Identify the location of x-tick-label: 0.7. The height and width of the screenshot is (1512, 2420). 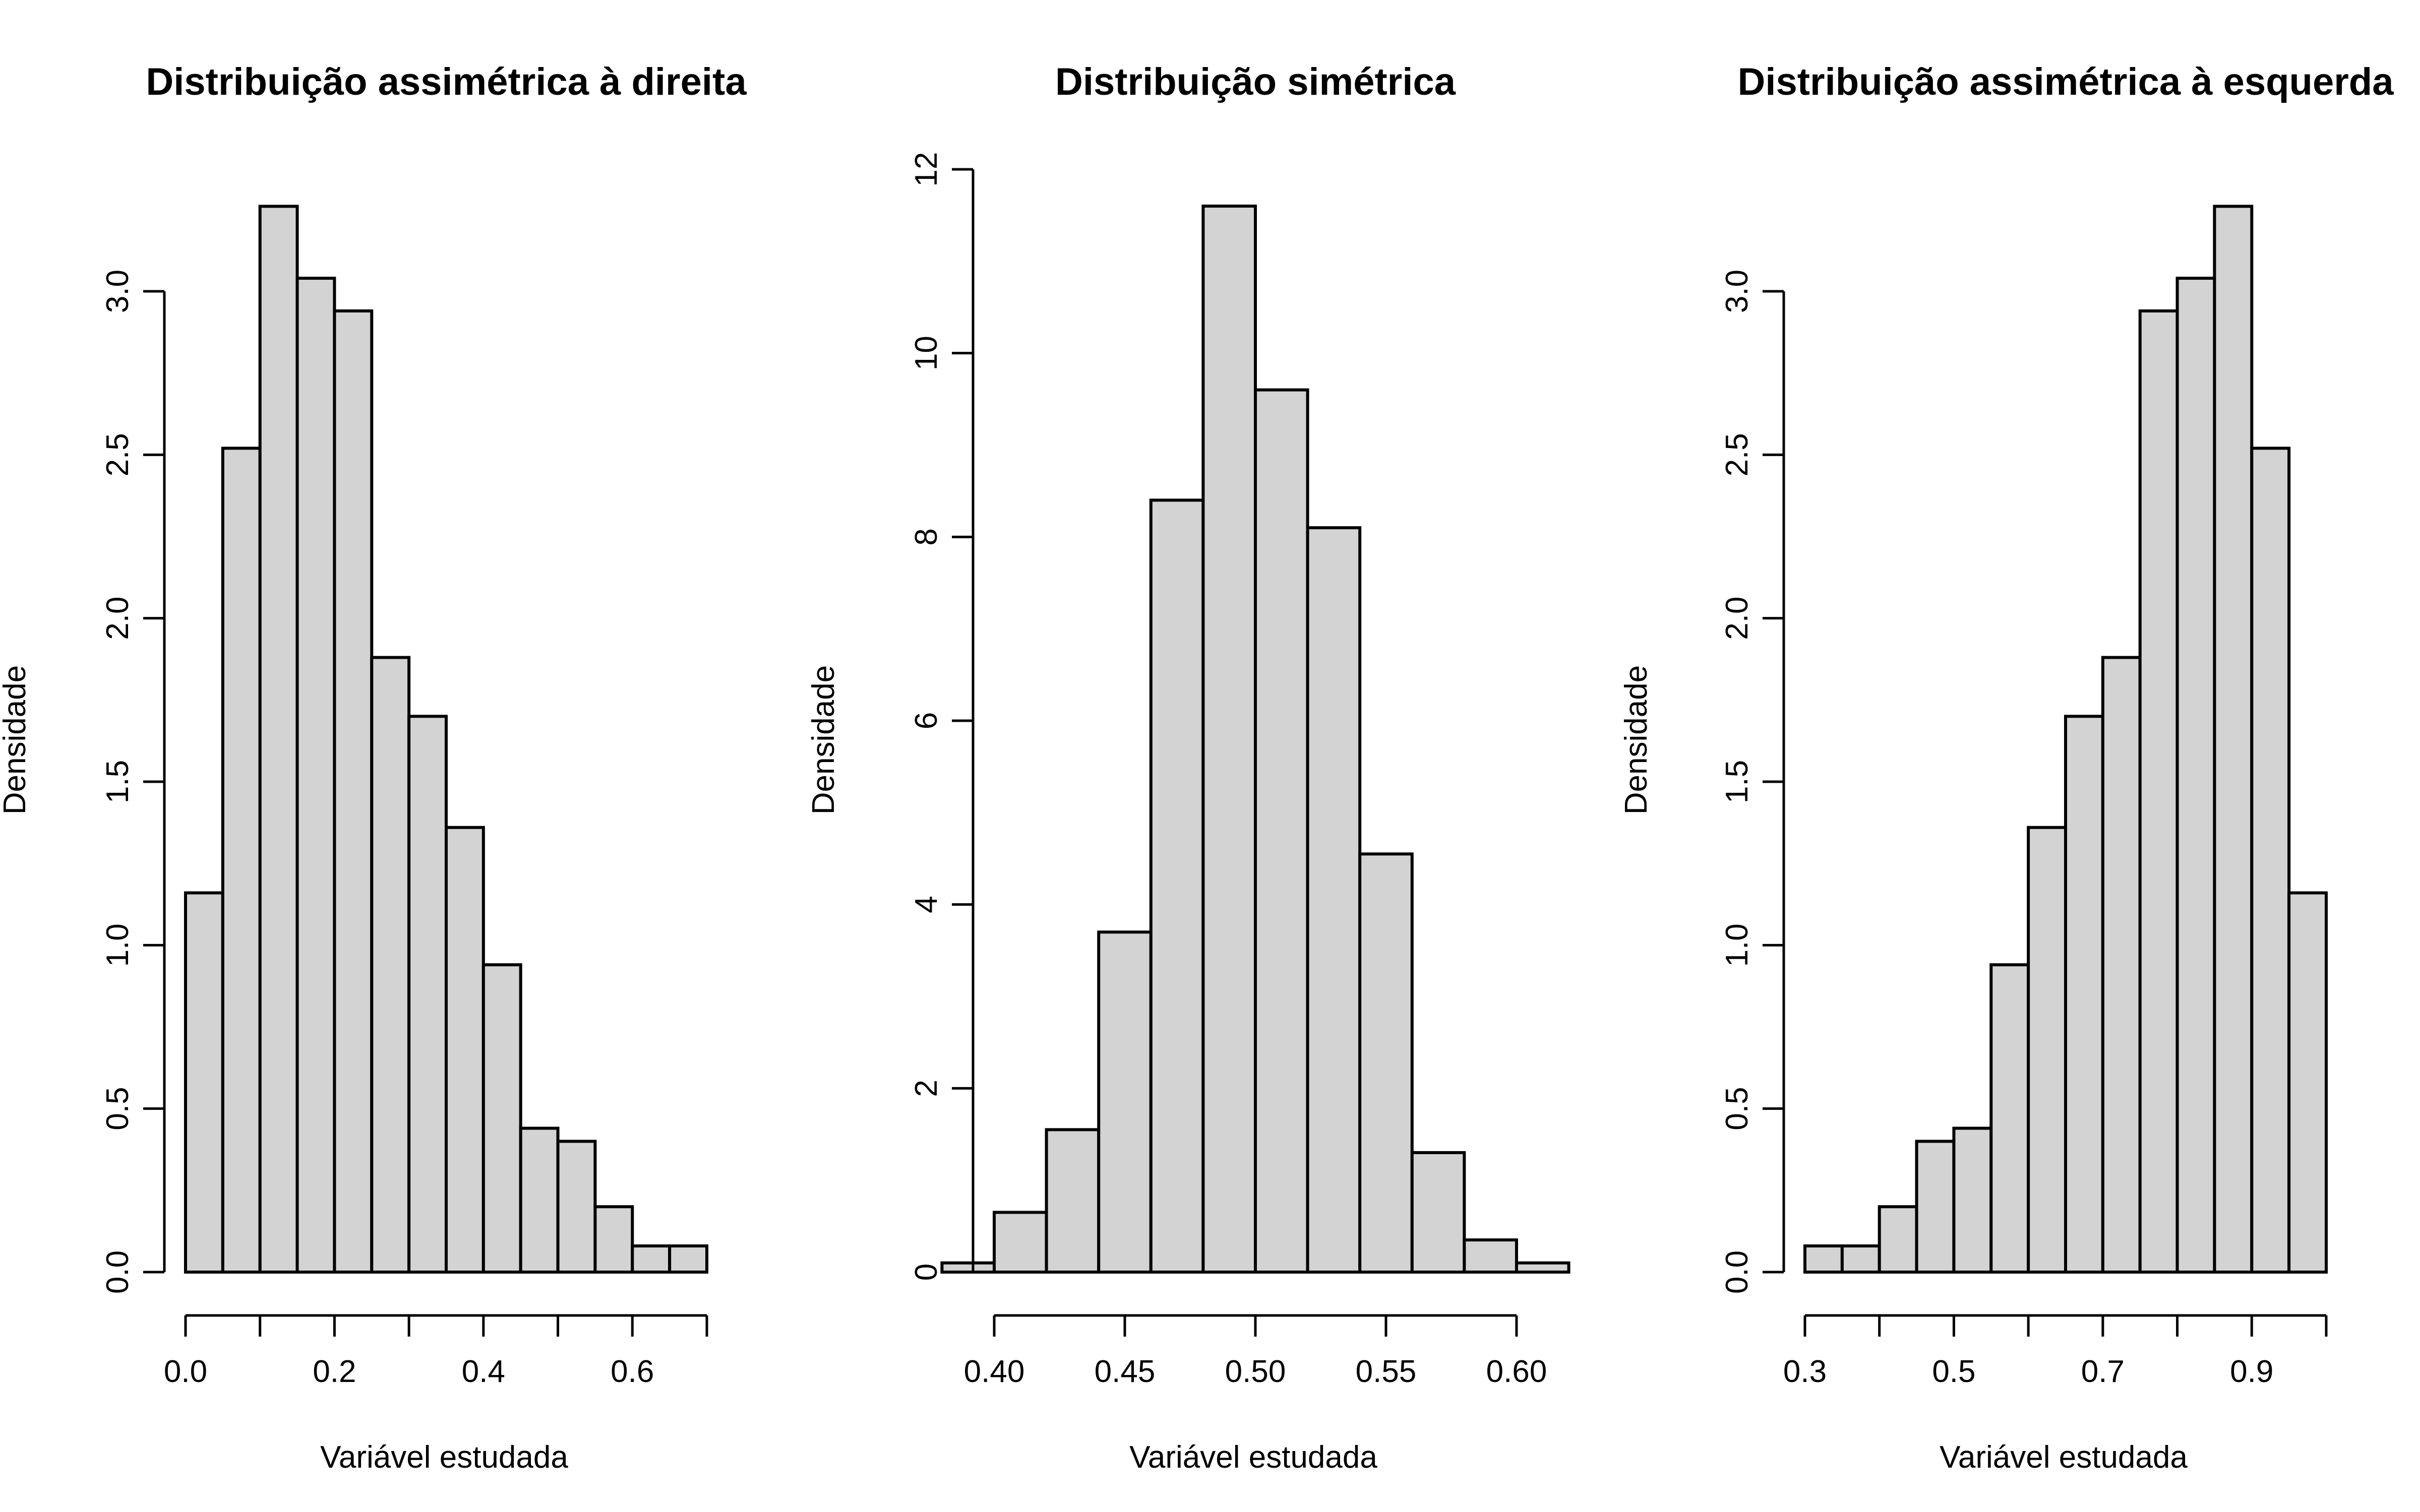
(2103, 1372).